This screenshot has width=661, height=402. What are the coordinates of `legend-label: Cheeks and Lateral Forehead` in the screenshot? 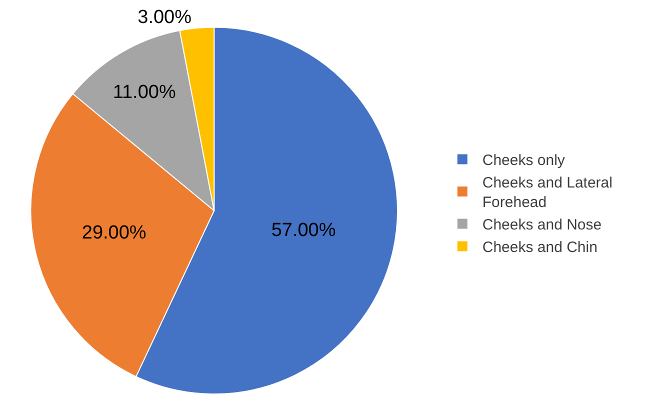 It's located at (547, 193).